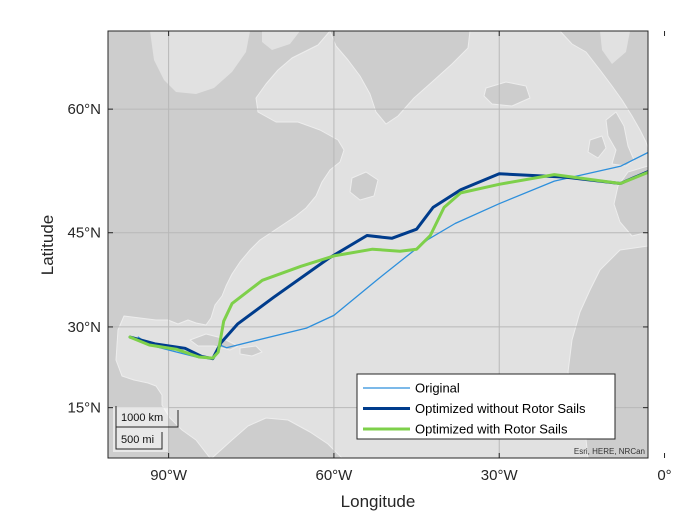  What do you see at coordinates (84, 233) in the screenshot?
I see `y-tick-label: 45°N` at bounding box center [84, 233].